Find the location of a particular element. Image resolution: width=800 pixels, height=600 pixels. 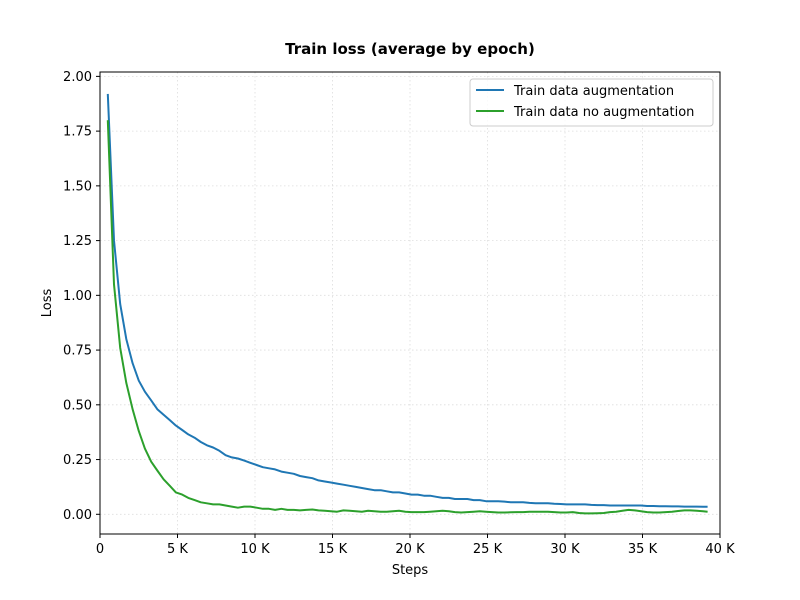

y-tick-label: 2.00 is located at coordinates (77, 77).